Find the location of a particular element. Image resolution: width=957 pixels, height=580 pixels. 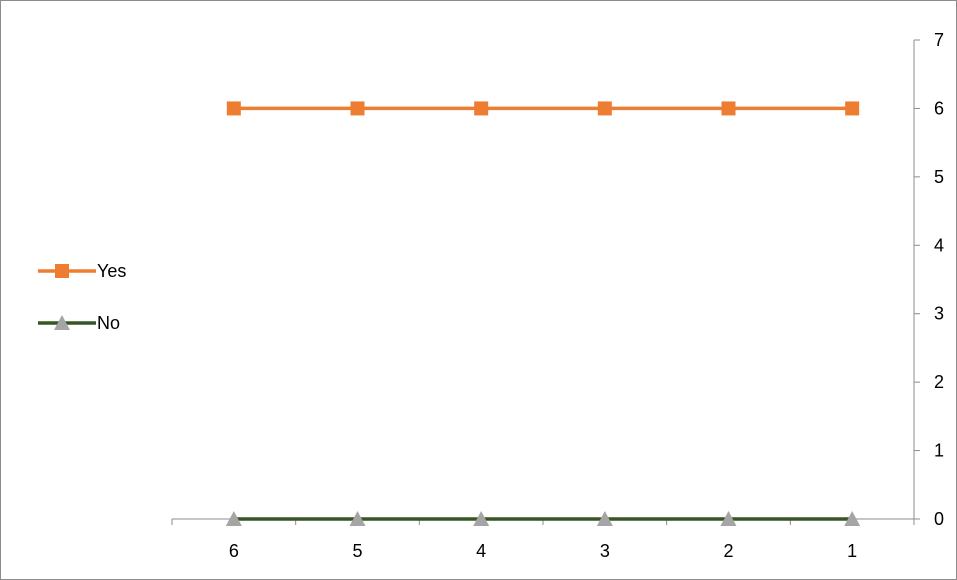

legend-label: Yes is located at coordinates (111, 271).